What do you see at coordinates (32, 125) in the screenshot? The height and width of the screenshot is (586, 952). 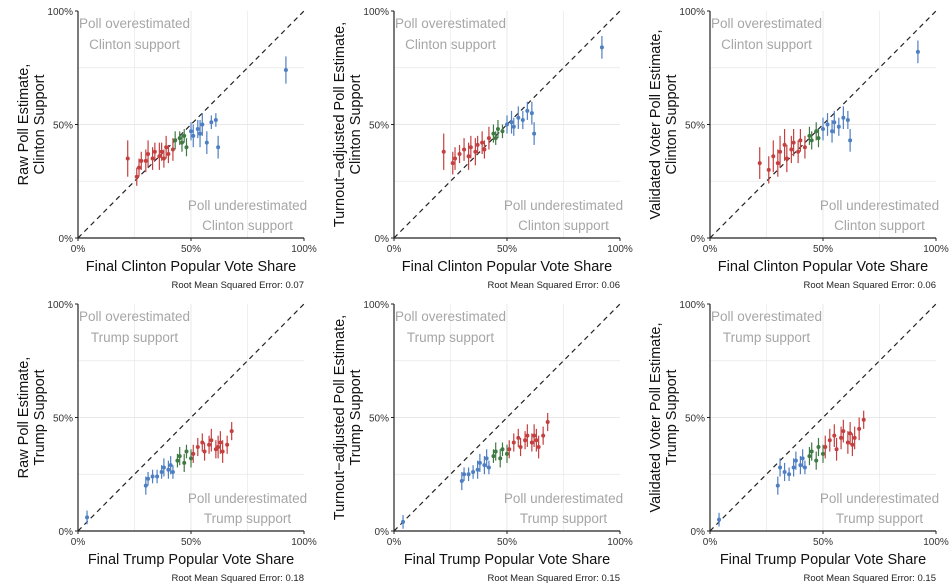 I see `y-axis-title: Raw Poll Estimate,Clinton Support` at bounding box center [32, 125].